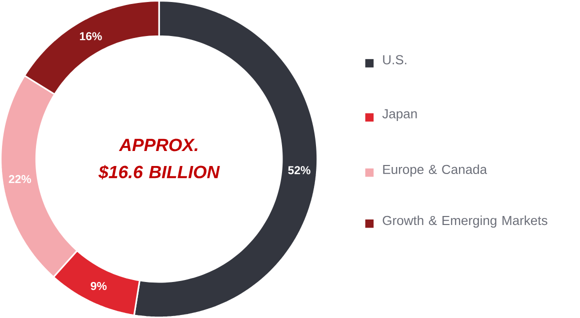  What do you see at coordinates (91, 36) in the screenshot?
I see `data-label: 16%` at bounding box center [91, 36].